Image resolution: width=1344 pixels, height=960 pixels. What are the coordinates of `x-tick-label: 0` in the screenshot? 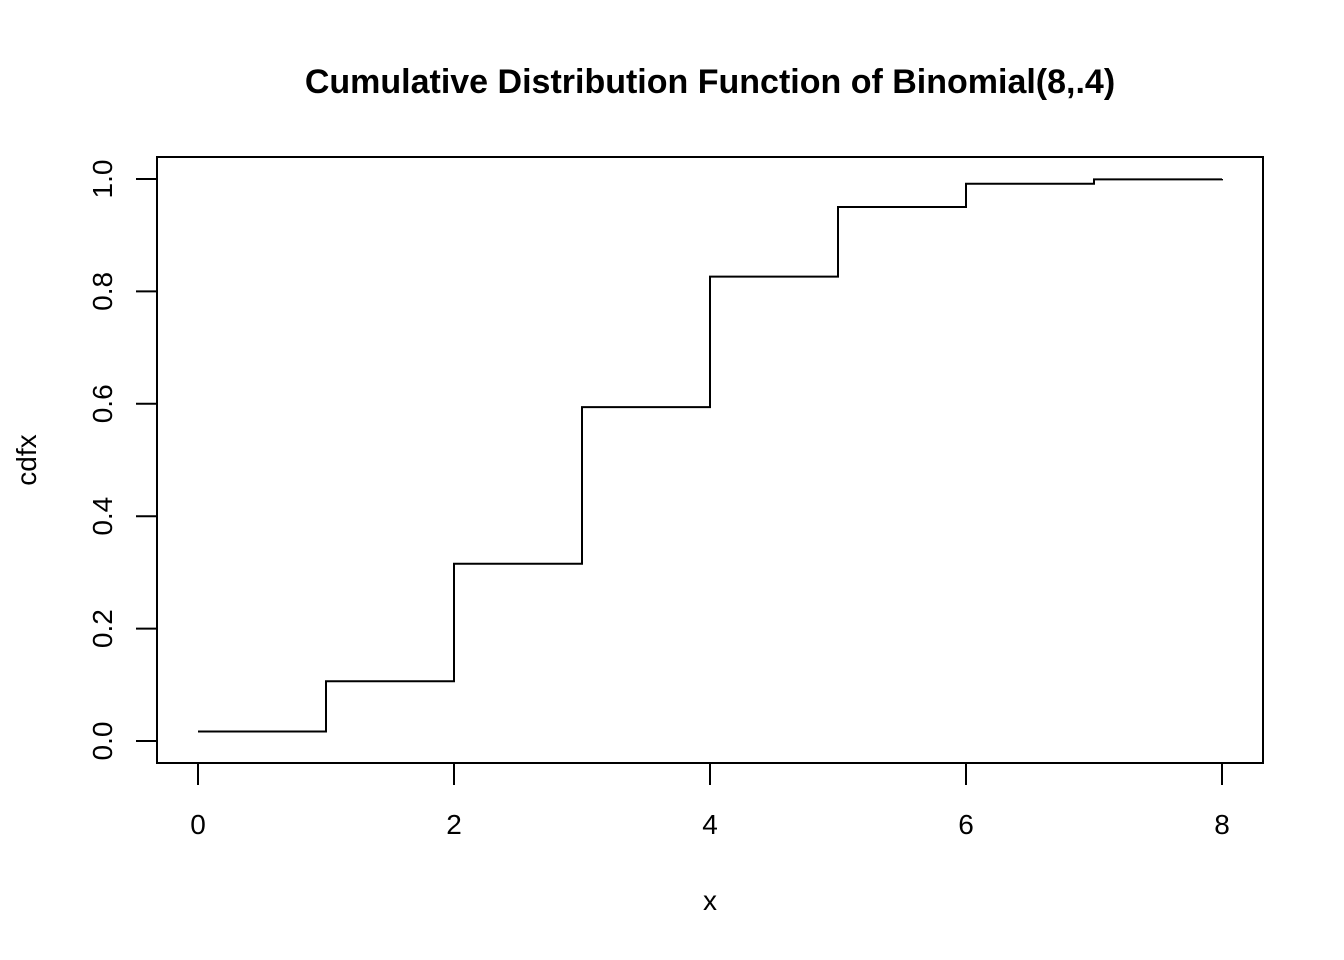 It's located at (198, 824).